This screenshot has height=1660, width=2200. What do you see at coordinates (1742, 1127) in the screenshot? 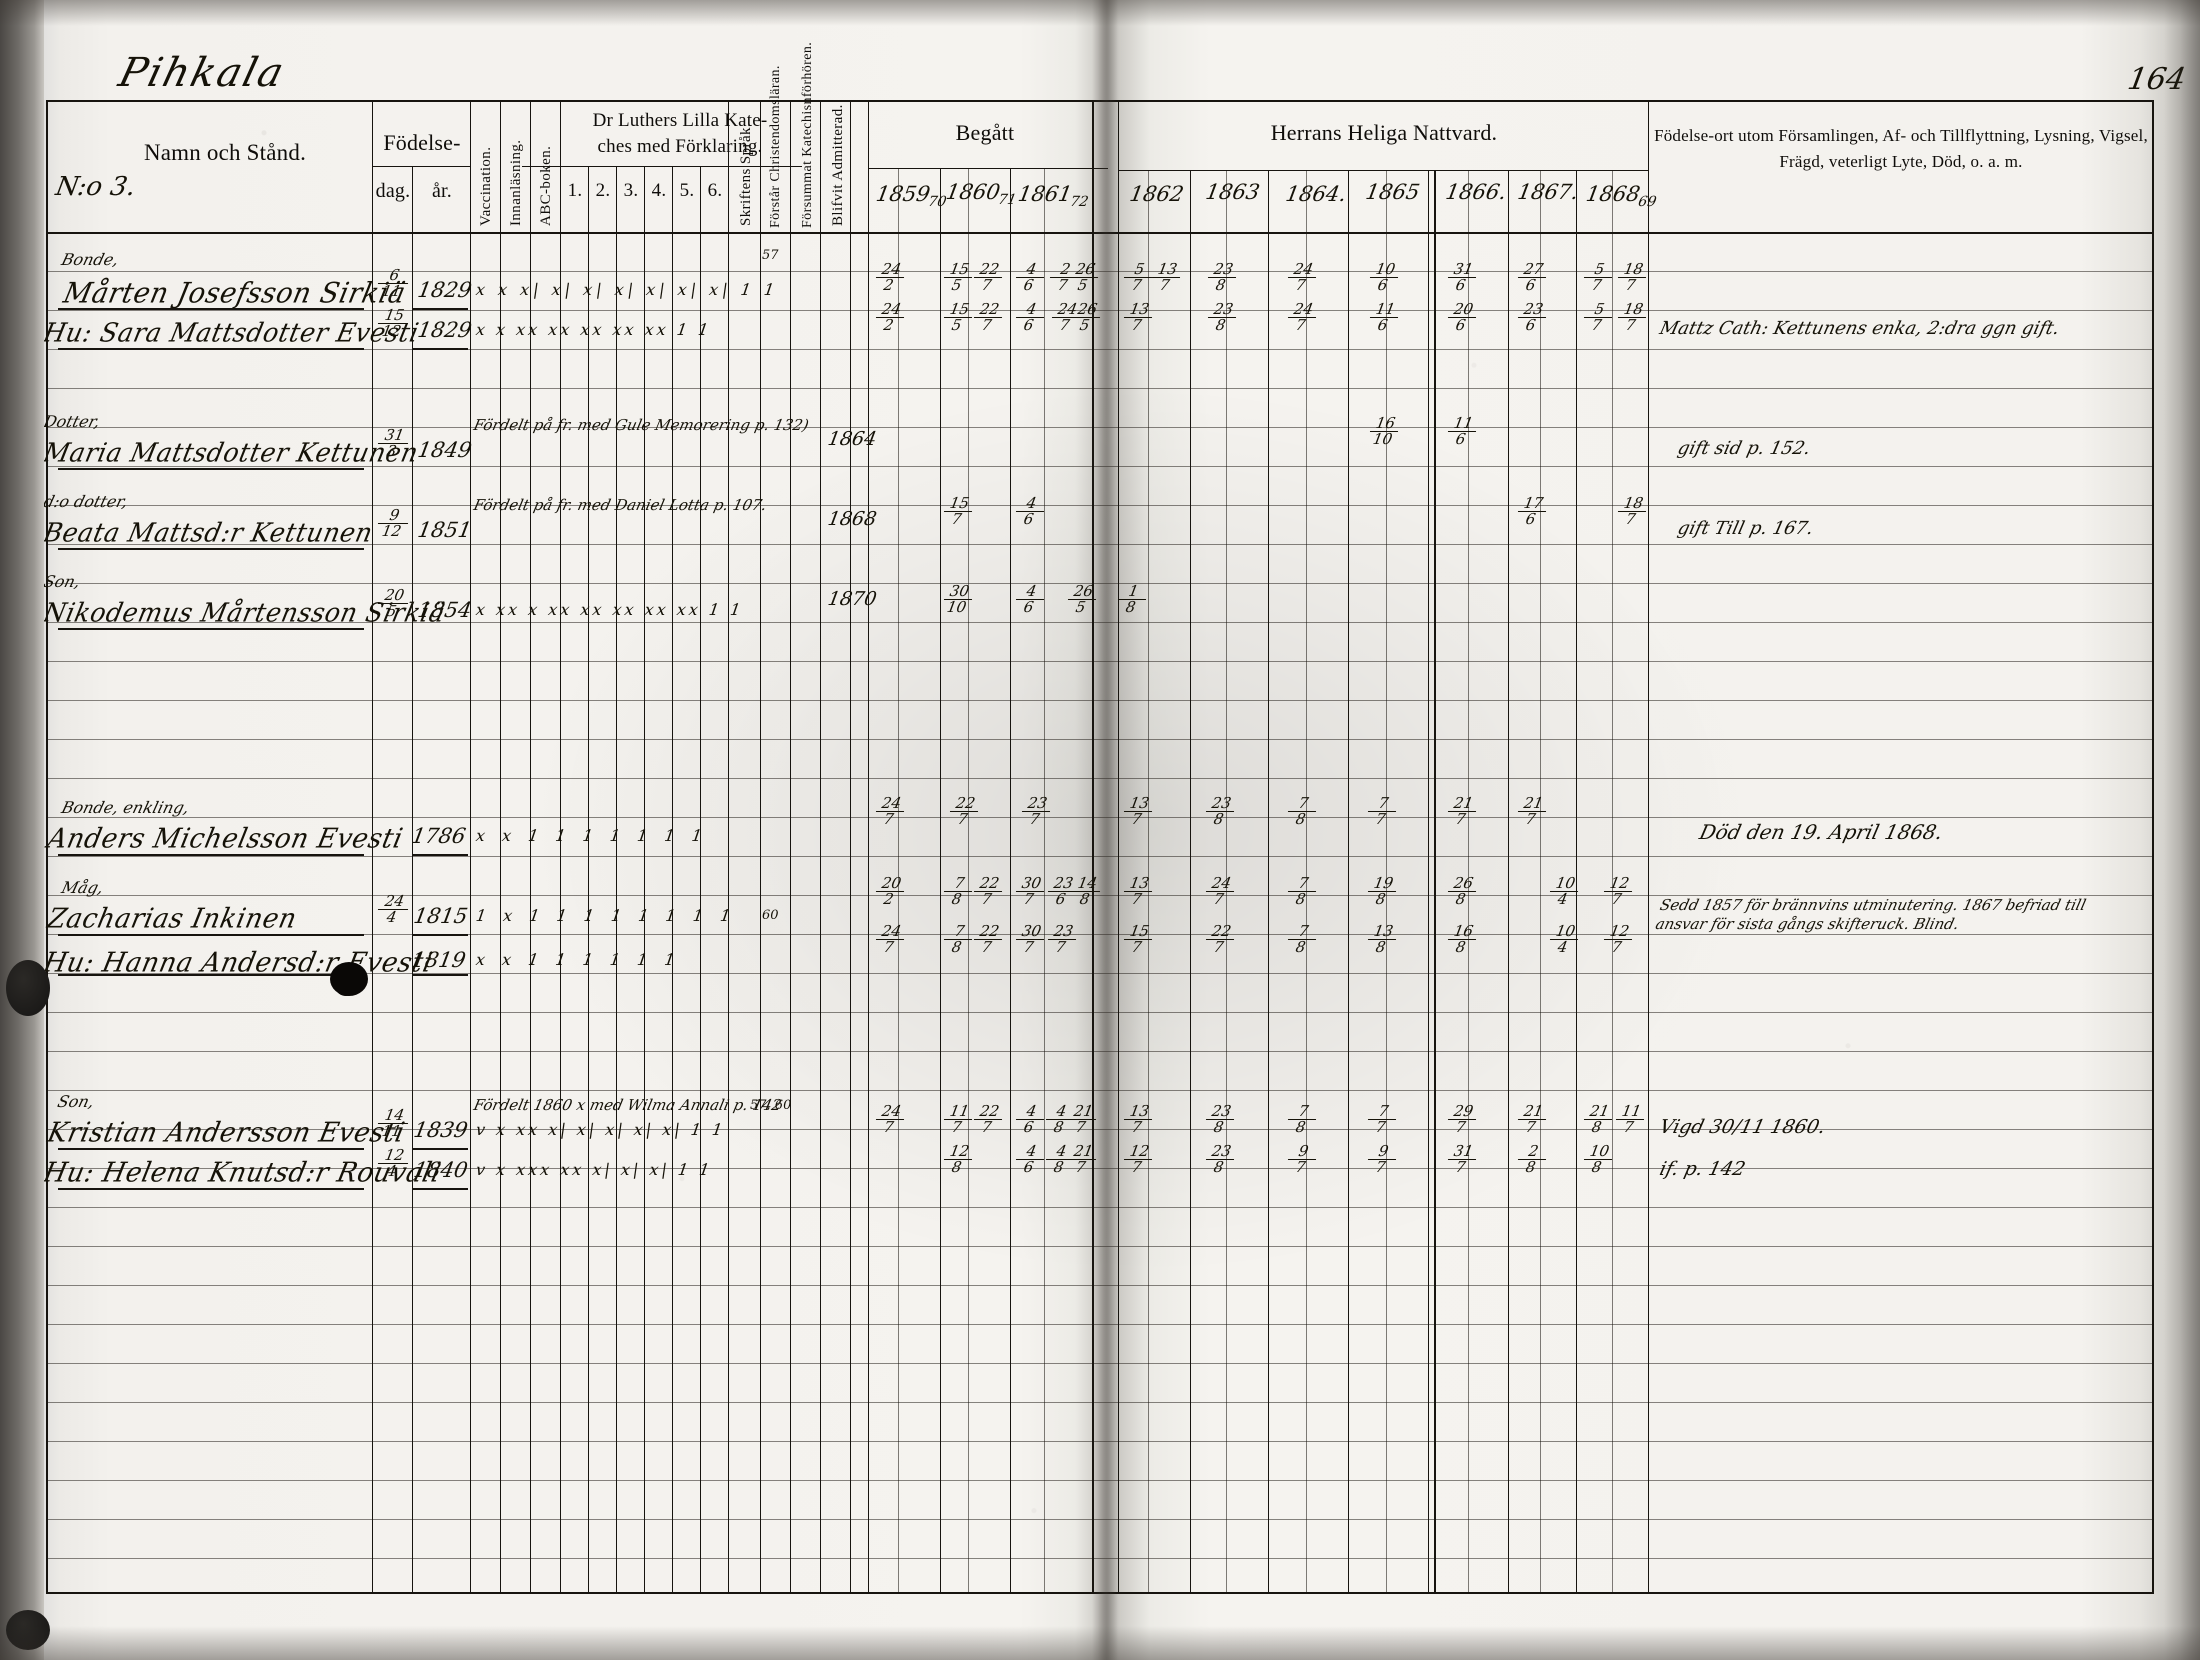
I see `person-note: Vigd 30/11 1860.` at bounding box center [1742, 1127].